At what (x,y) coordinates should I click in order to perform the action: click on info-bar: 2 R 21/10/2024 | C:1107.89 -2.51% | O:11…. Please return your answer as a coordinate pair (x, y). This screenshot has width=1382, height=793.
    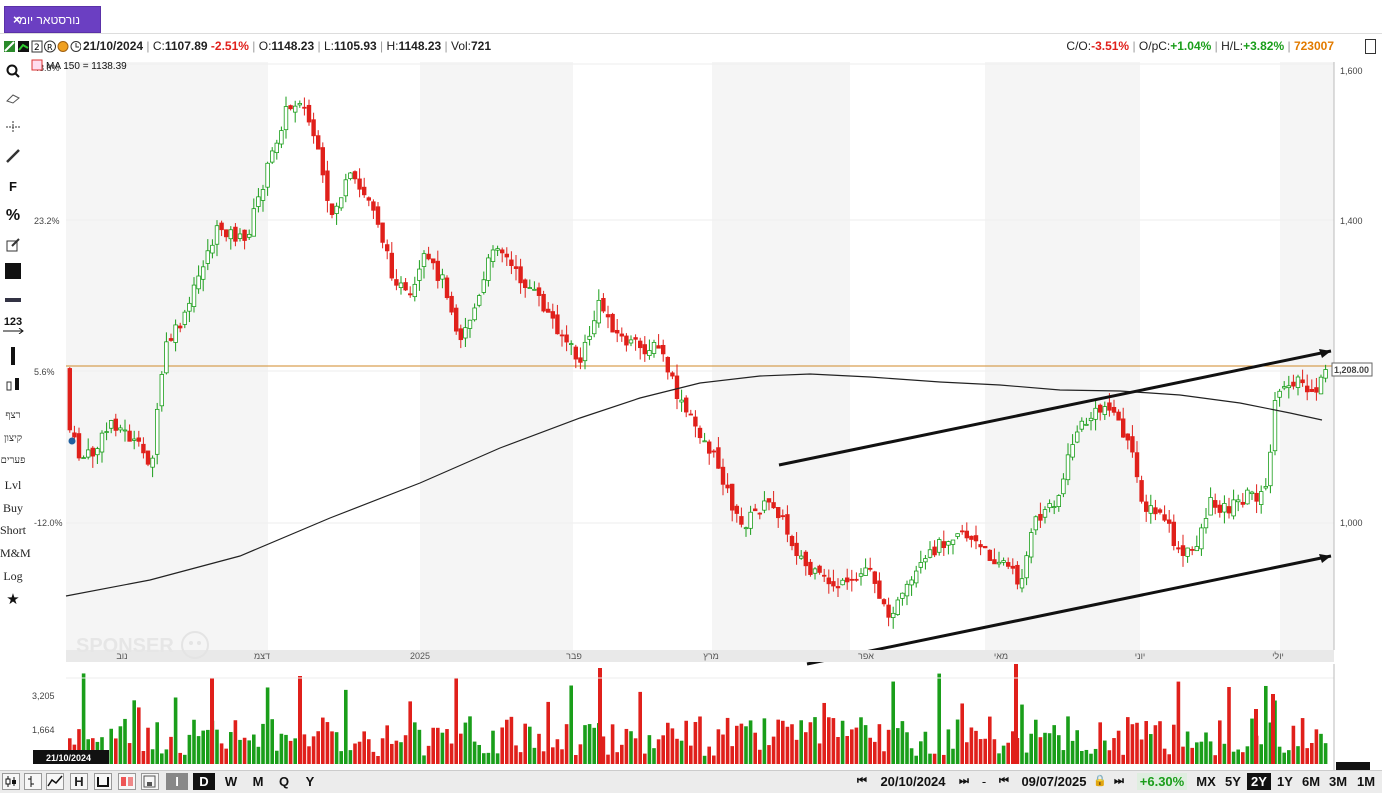
    Looking at the image, I should click on (691, 46).